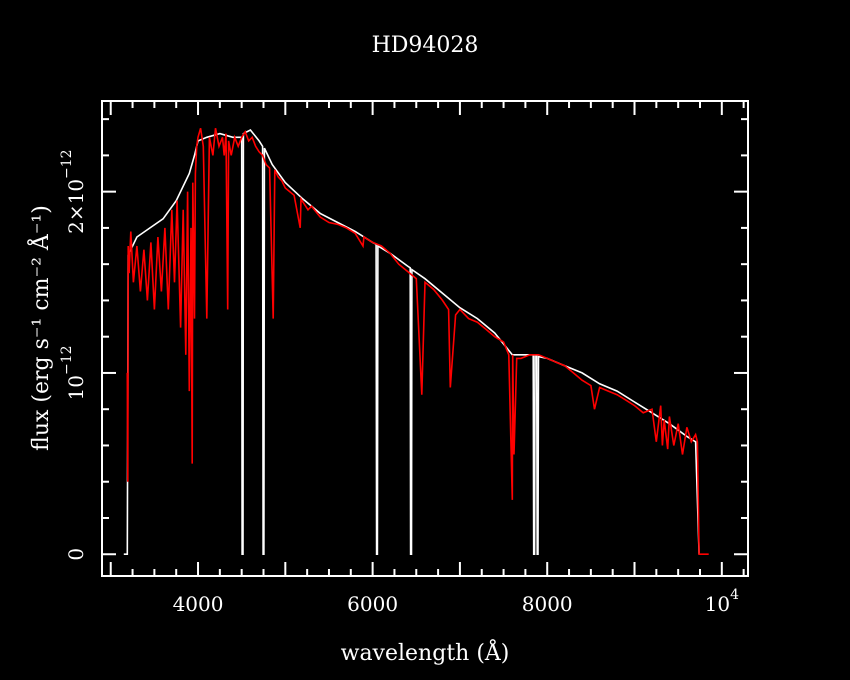  Describe the element at coordinates (372, 604) in the screenshot. I see `x-tick-label: 6000` at that location.